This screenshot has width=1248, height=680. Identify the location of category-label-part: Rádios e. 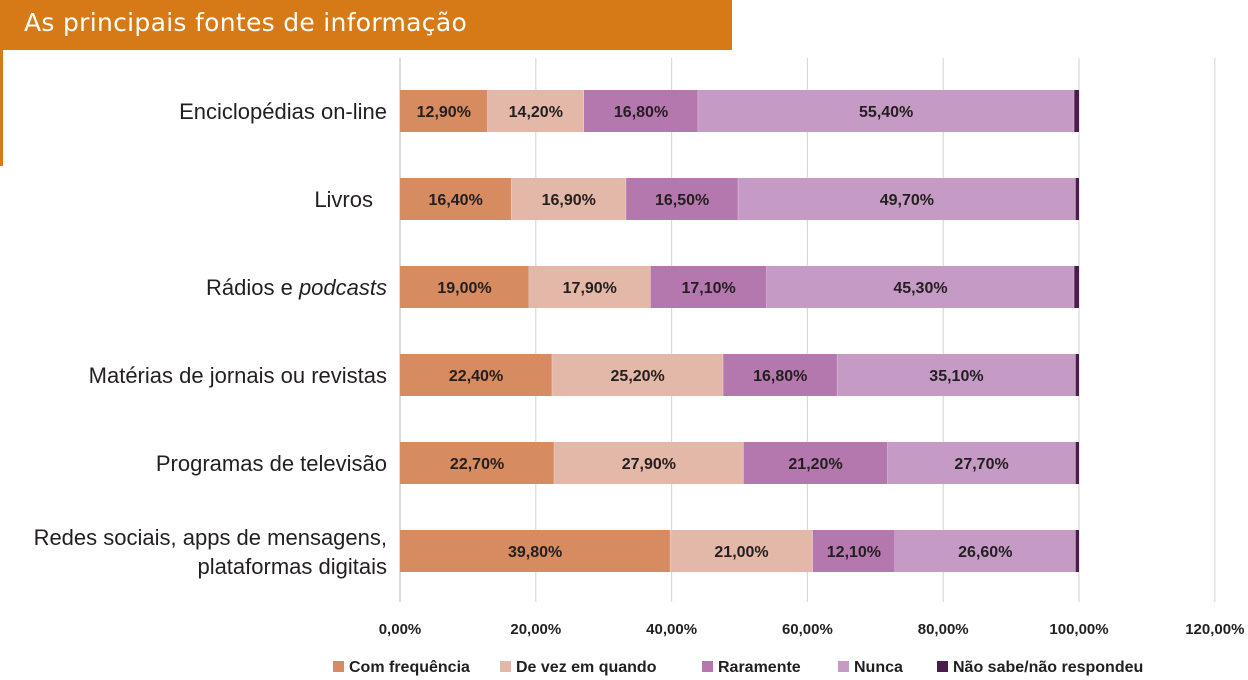
(252, 287).